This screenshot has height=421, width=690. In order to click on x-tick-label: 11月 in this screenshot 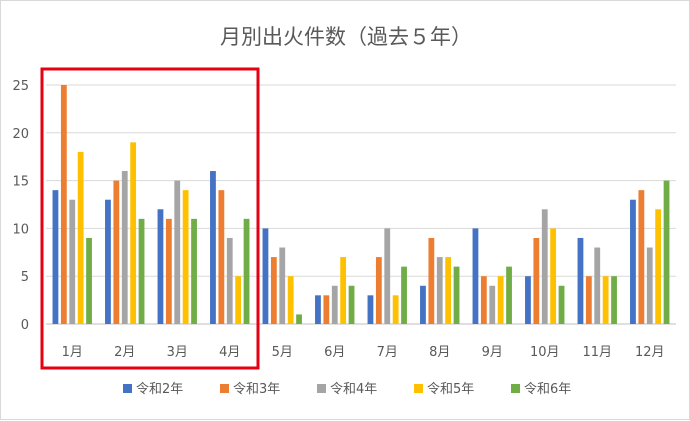, I will do `click(597, 352)`.